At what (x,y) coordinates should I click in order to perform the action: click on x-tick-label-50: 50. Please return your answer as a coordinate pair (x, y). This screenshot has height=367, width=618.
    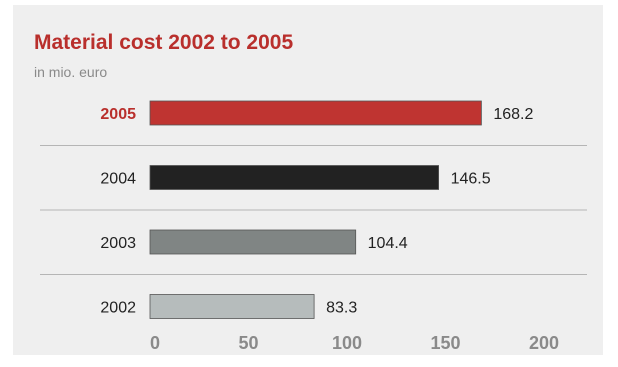
    Looking at the image, I should click on (248, 343).